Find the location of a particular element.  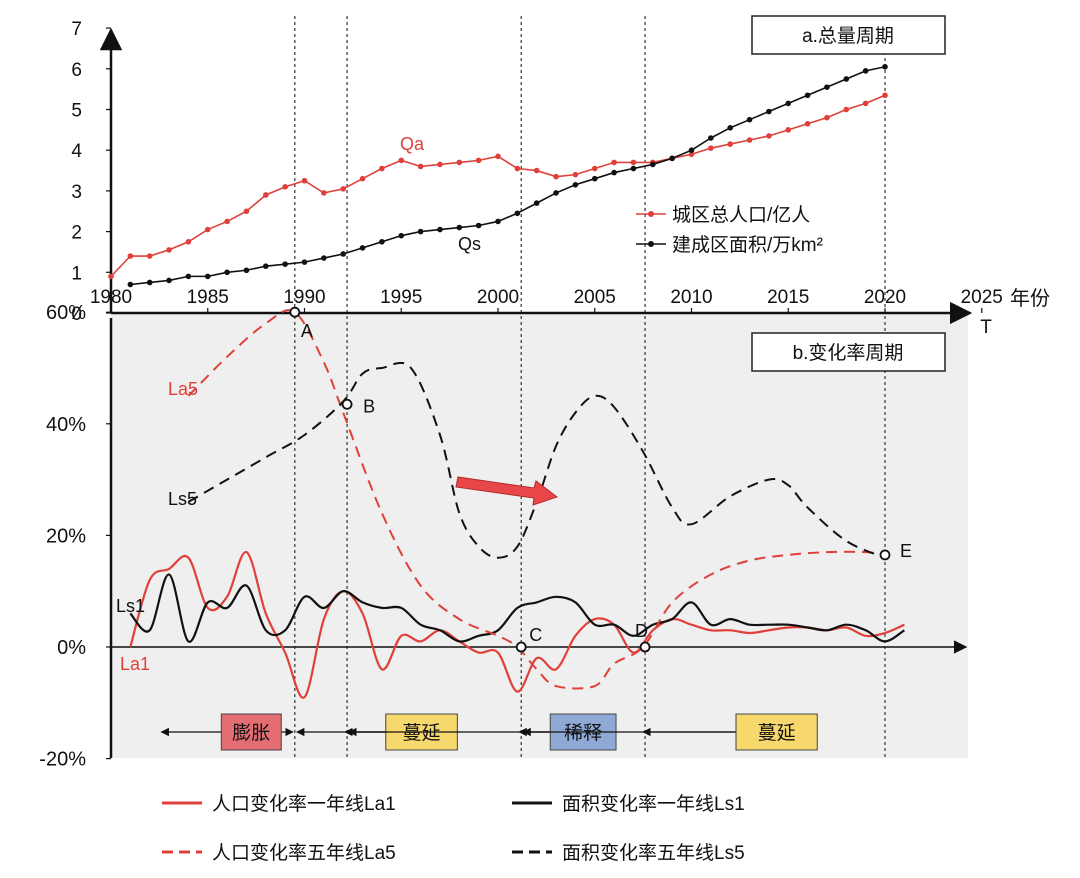

y-tick-label-a-3: 3 is located at coordinates (76, 192).